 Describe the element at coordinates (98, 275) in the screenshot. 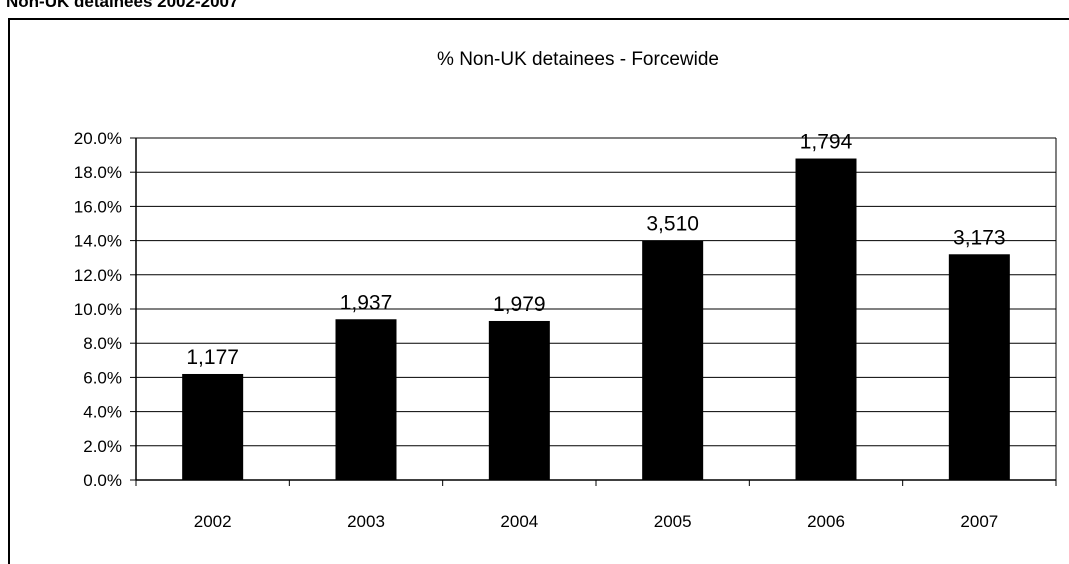

I see `y-tick-label: 12.0%` at that location.